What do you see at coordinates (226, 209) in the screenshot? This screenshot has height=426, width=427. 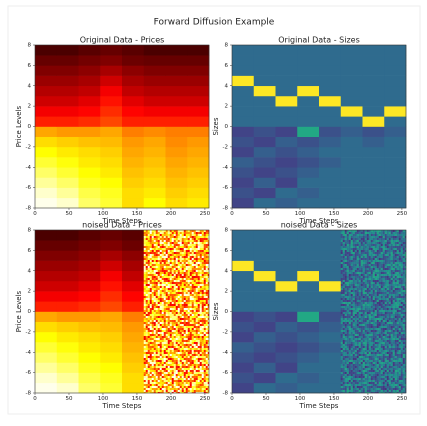 I see `y-tick-label: -8` at bounding box center [226, 209].